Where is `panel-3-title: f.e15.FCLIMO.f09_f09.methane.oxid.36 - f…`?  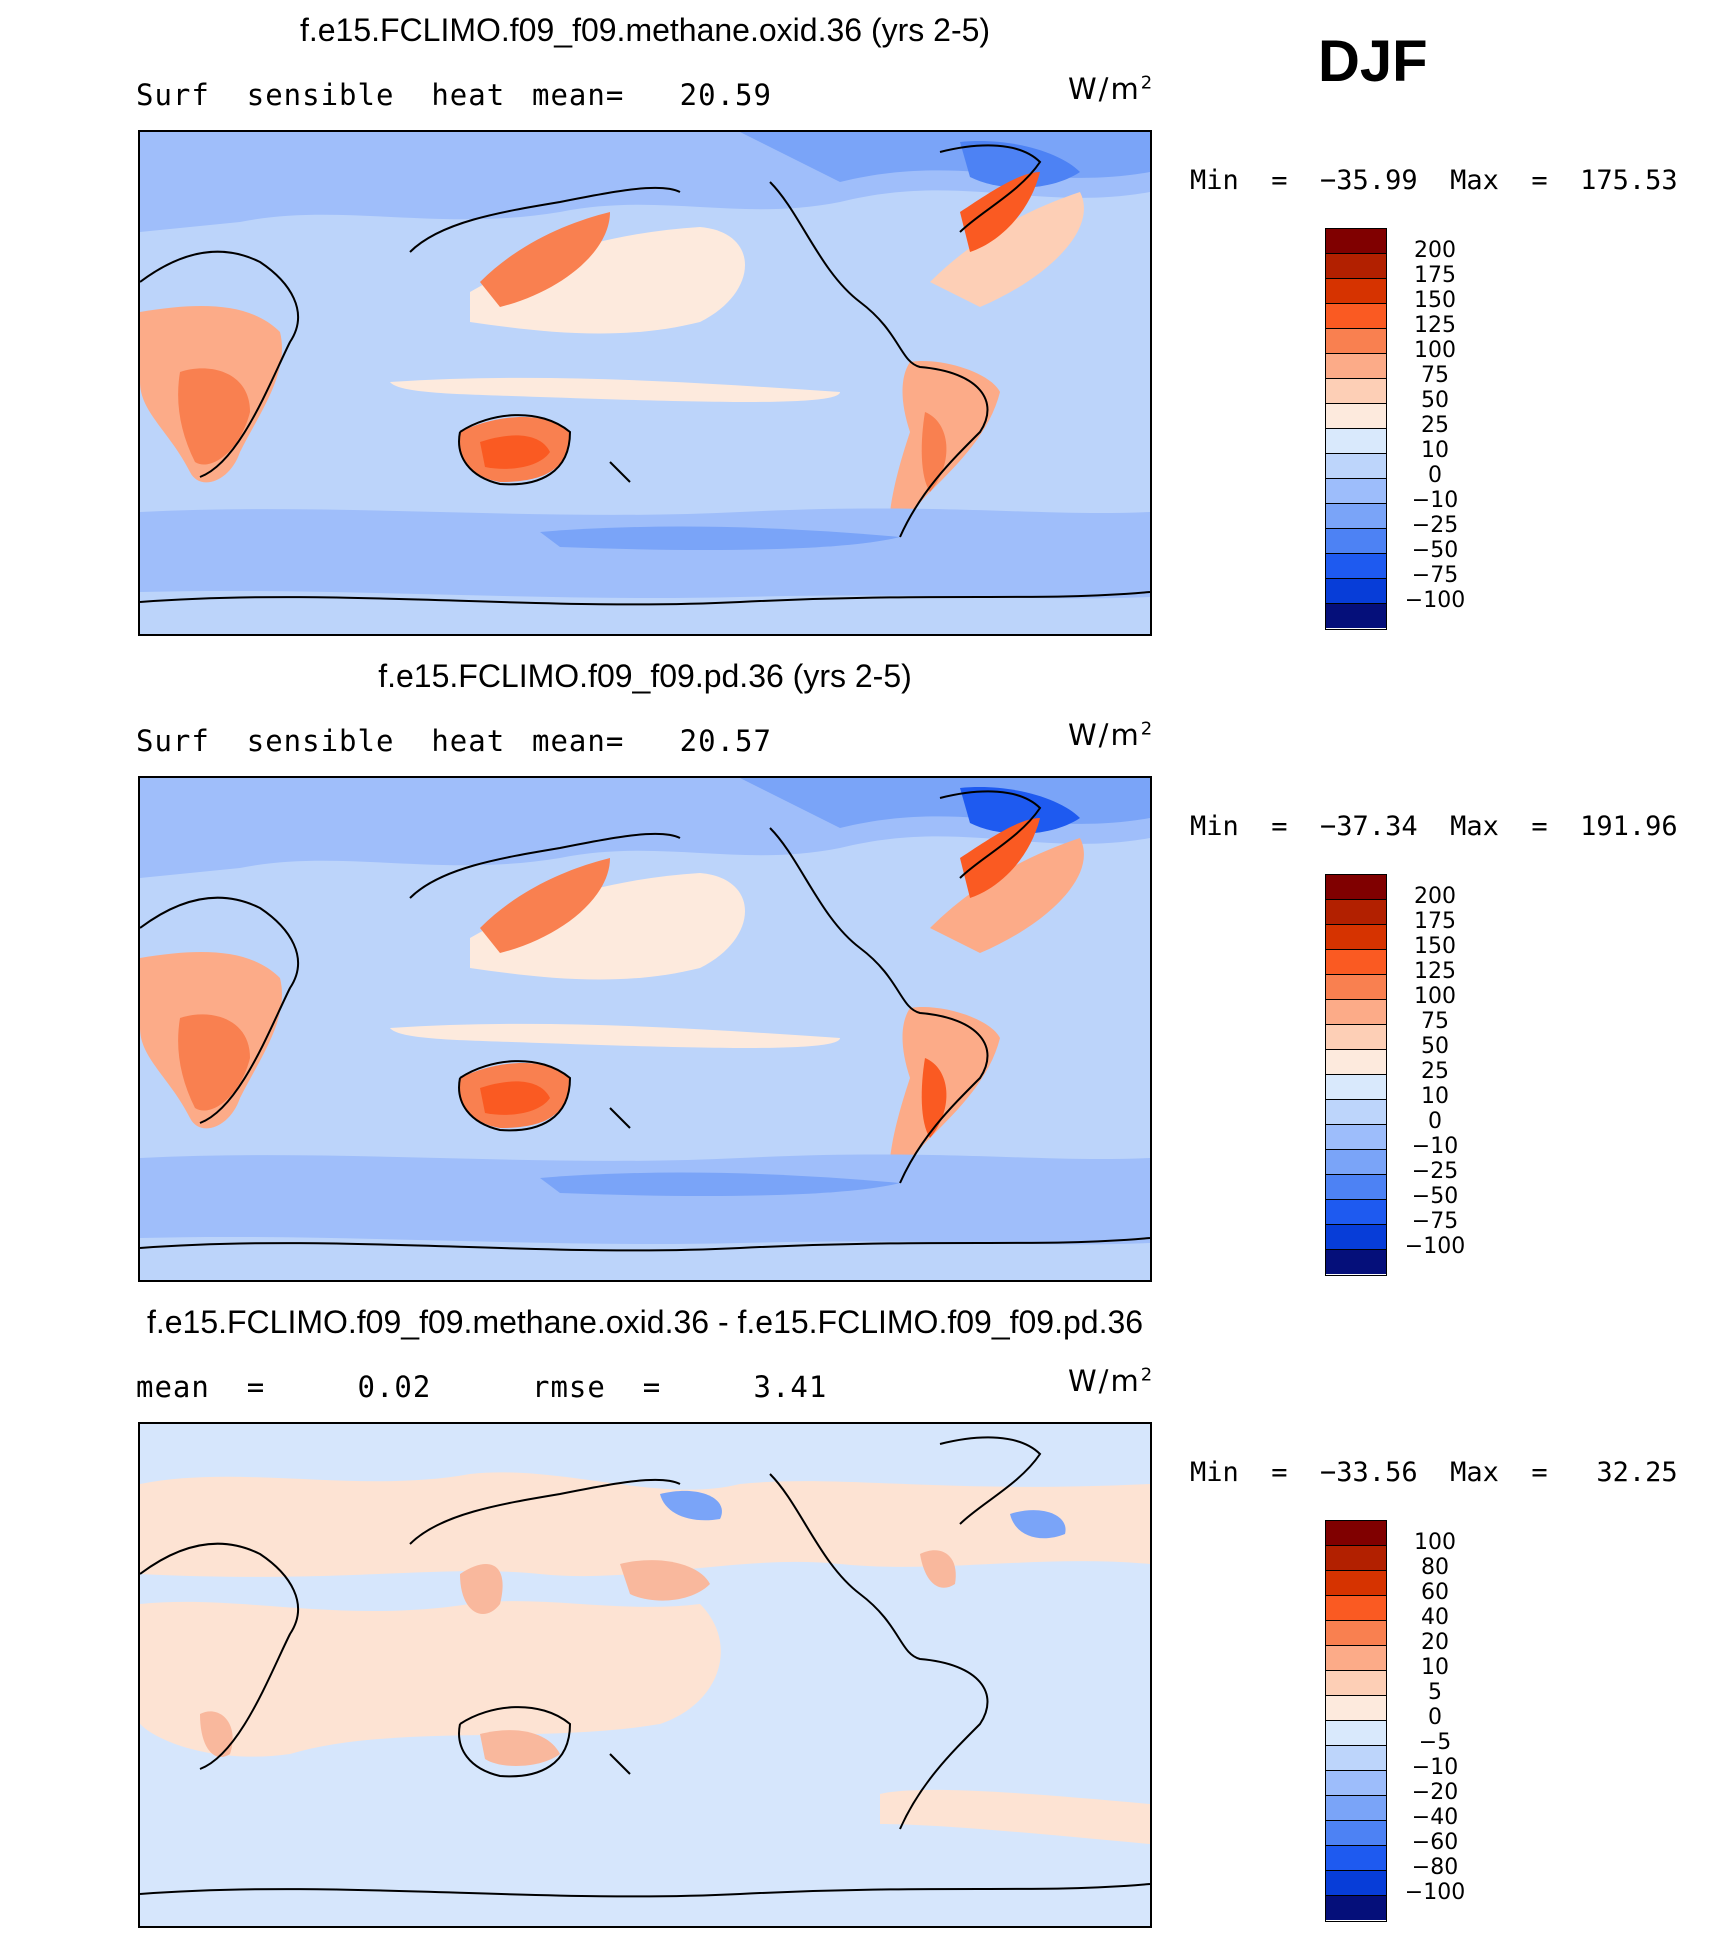
panel-3-title: f.e15.FCLIMO.f09_f09.methane.oxid.36 - f… is located at coordinates (645, 1322).